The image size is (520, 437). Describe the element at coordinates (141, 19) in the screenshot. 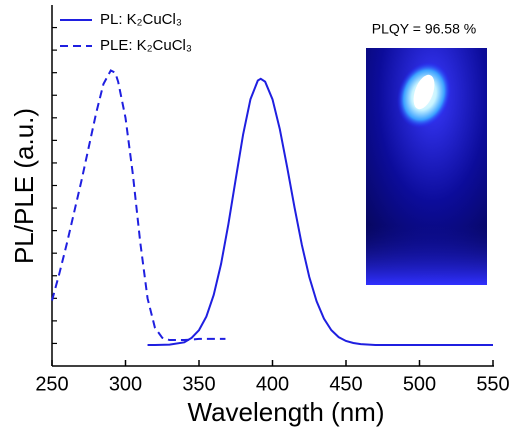

I see `legend-label: PL: K₂CuCl₃` at that location.